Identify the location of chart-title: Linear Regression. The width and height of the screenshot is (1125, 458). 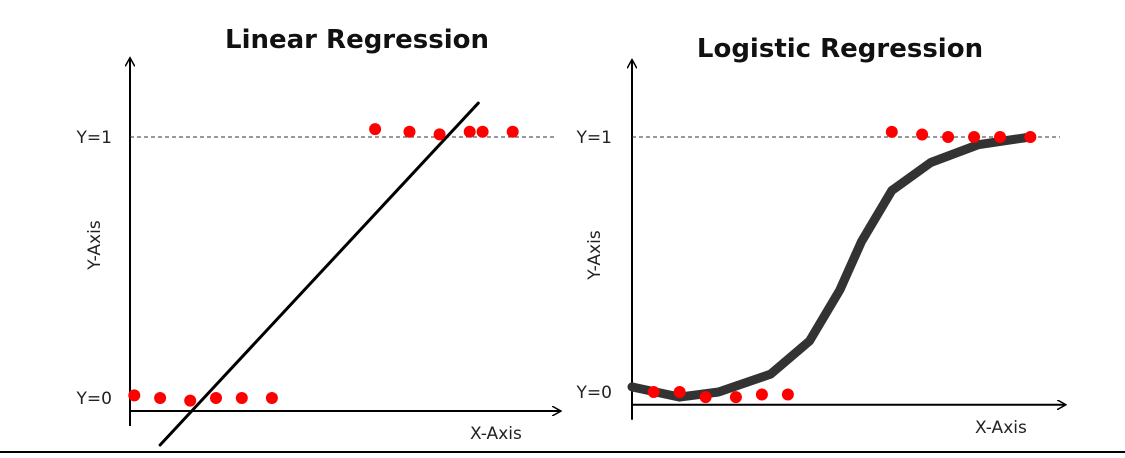
(357, 40).